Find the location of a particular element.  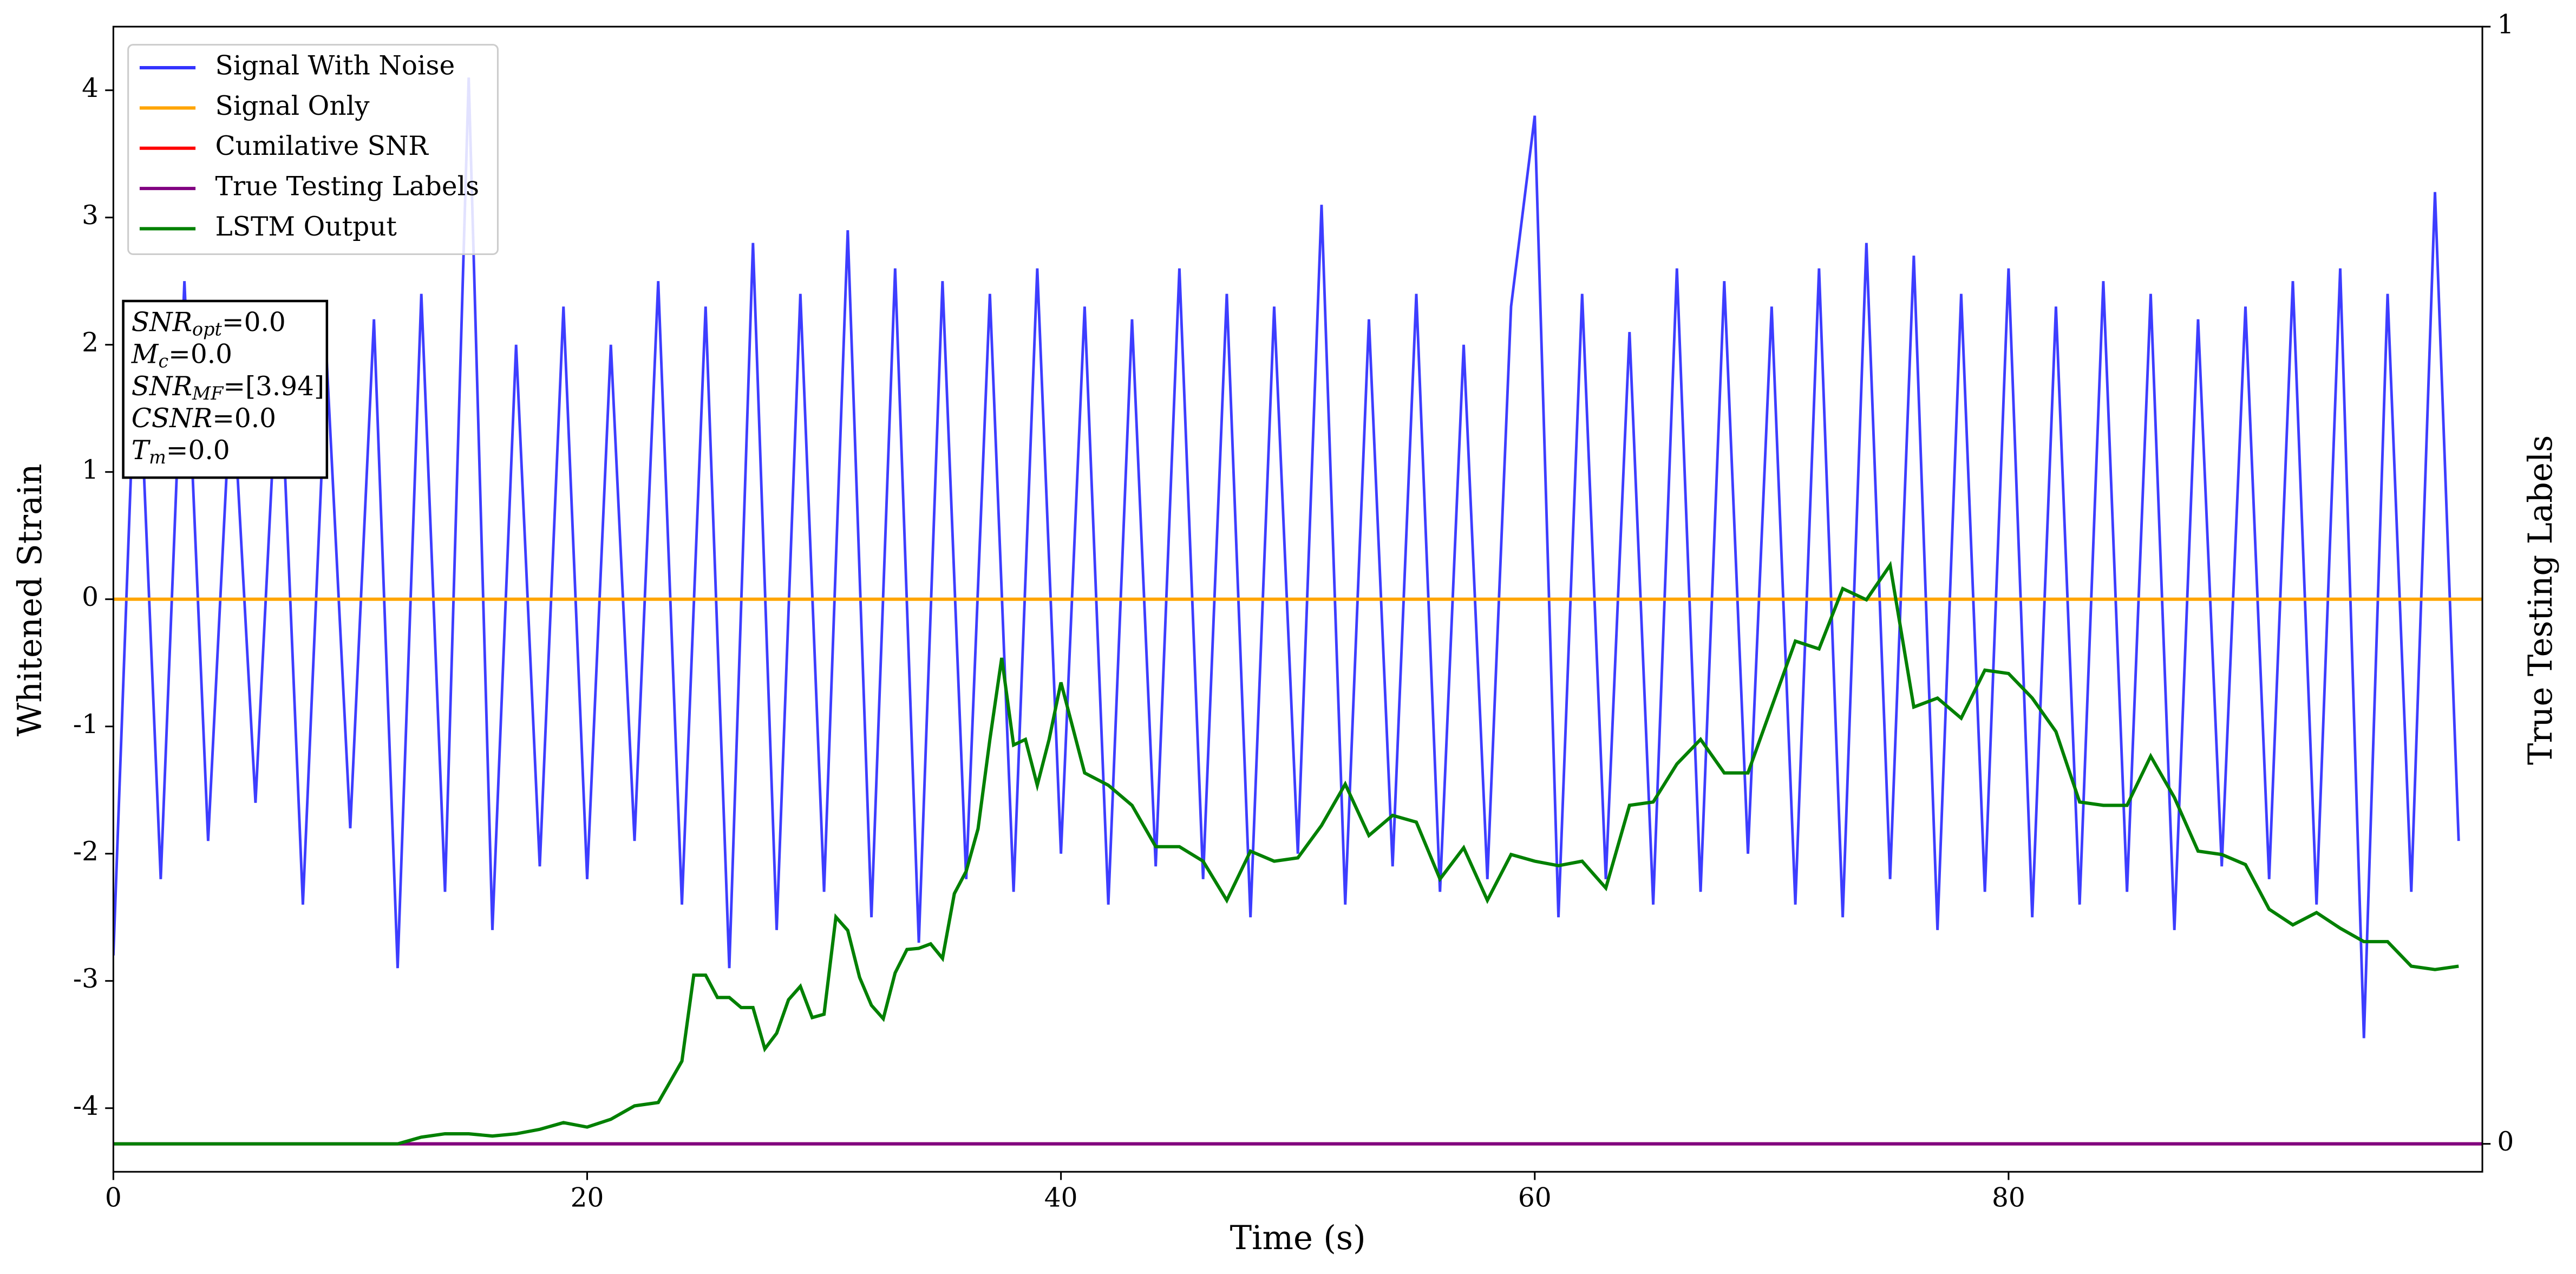

legend-label: LSTM Output is located at coordinates (306, 227).